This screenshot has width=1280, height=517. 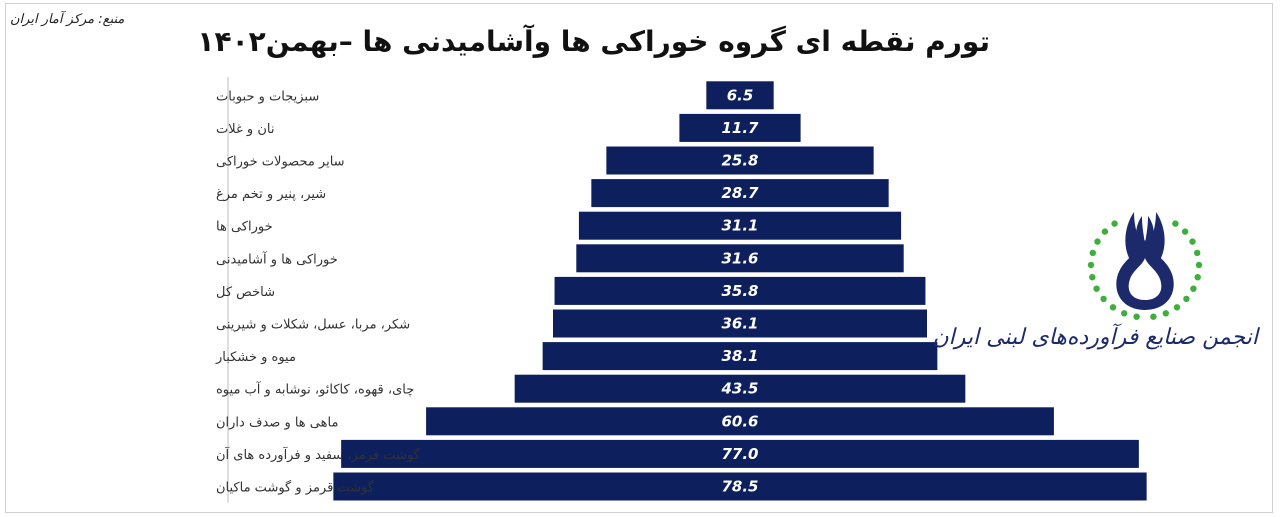 I want to click on value-label-2: 25.8, so click(x=739, y=161).